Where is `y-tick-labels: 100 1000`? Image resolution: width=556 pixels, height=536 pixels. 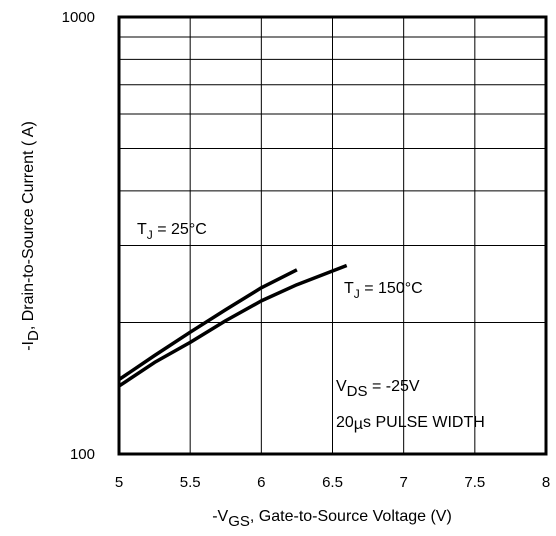
y-tick-labels: 100 1000 is located at coordinates (78, 236).